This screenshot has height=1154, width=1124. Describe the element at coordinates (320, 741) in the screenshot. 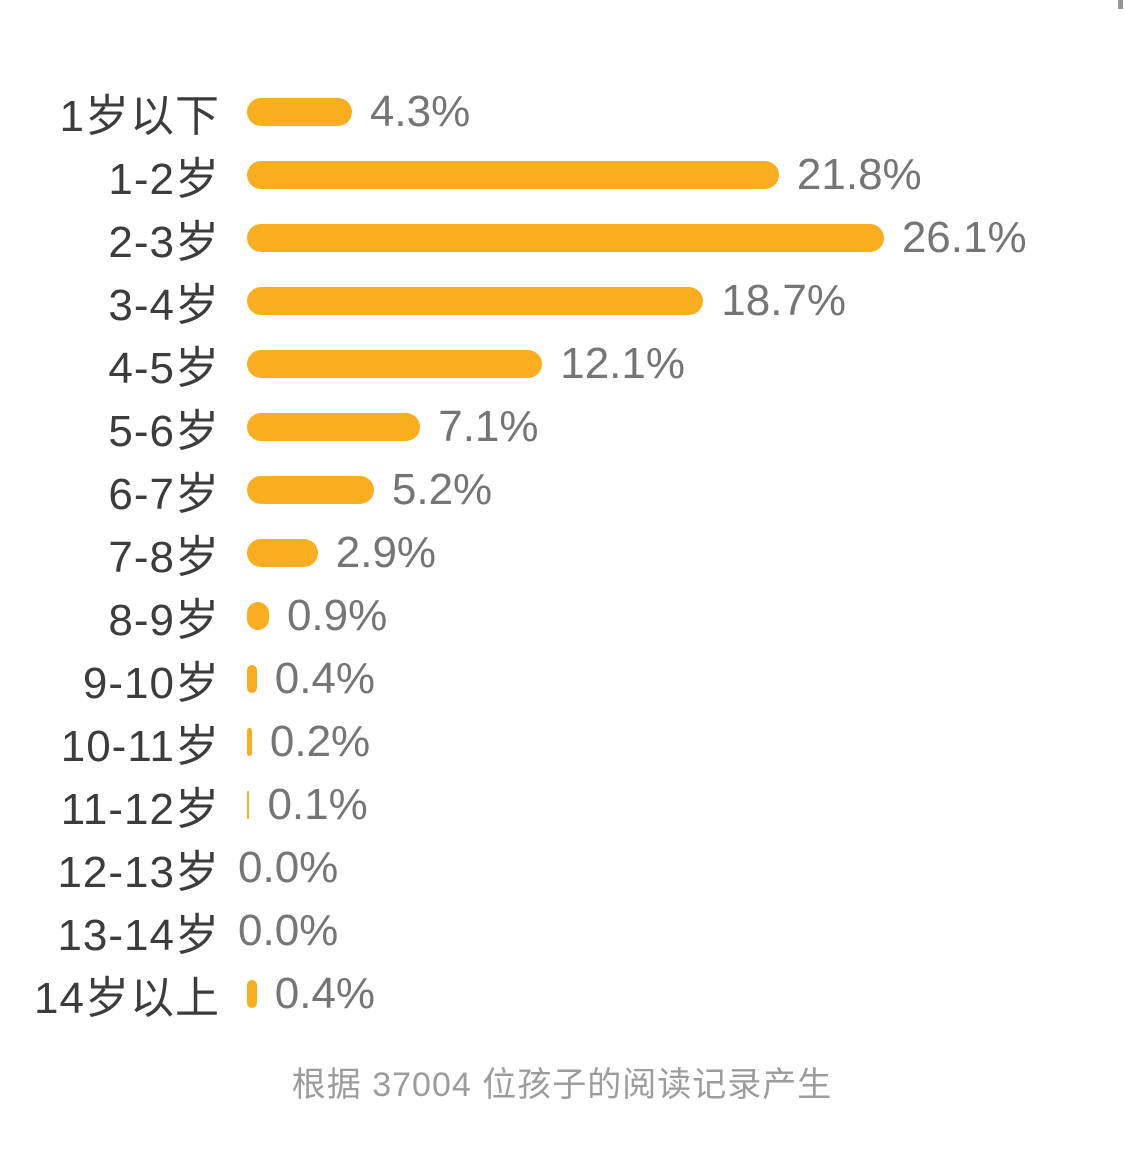

I see `value-label: 0.2%` at that location.